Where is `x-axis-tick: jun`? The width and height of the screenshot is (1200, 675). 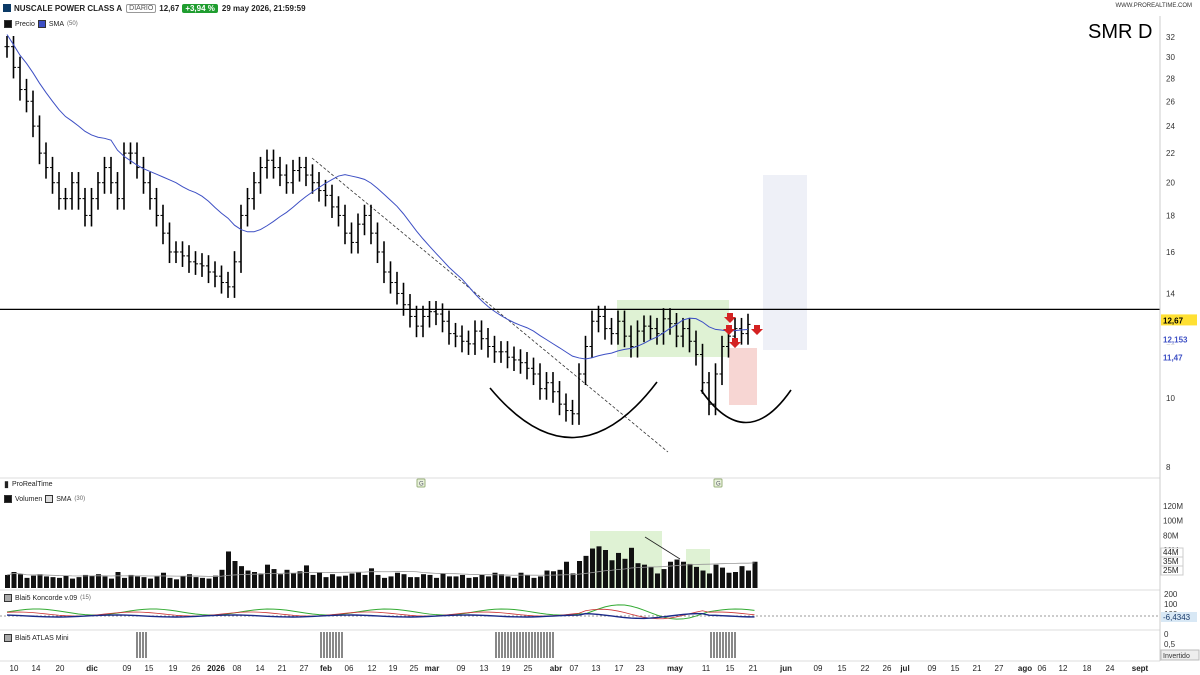
x-axis-tick: jun is located at coordinates (785, 668).